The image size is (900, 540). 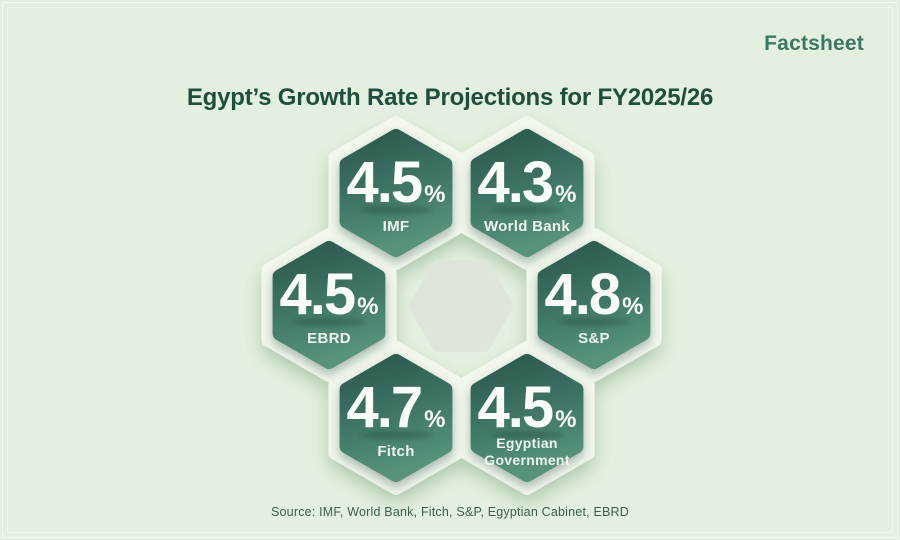 I want to click on value-imf: 4.5%, so click(x=396, y=182).